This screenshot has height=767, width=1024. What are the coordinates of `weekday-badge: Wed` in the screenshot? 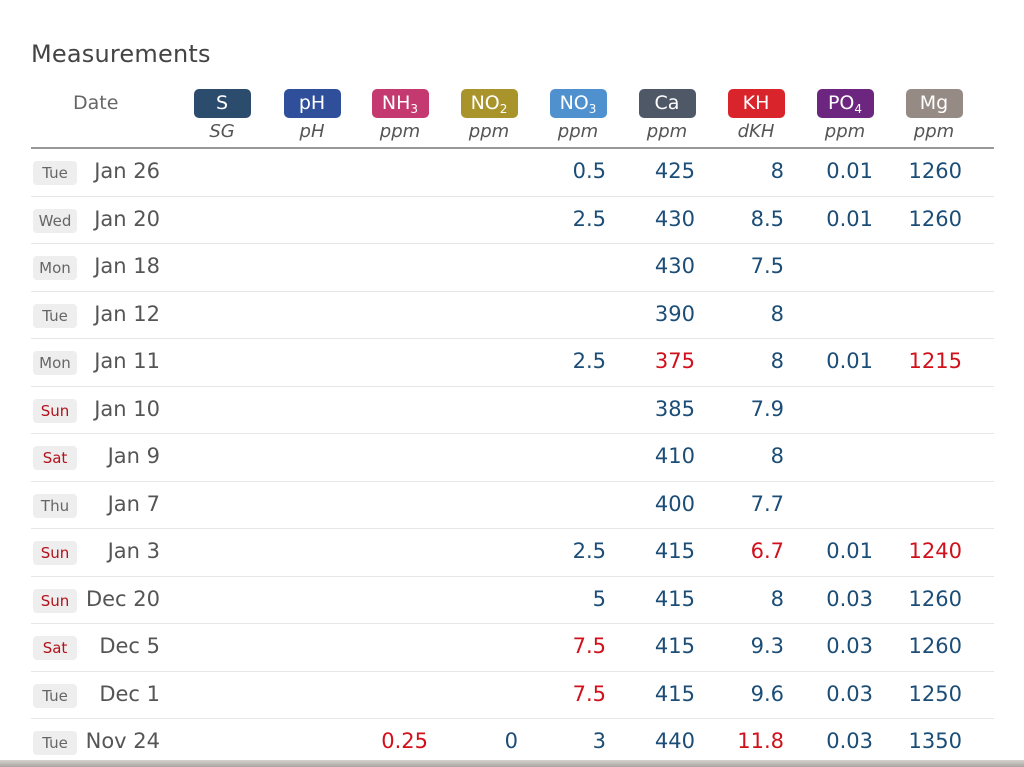 It's located at (55, 220).